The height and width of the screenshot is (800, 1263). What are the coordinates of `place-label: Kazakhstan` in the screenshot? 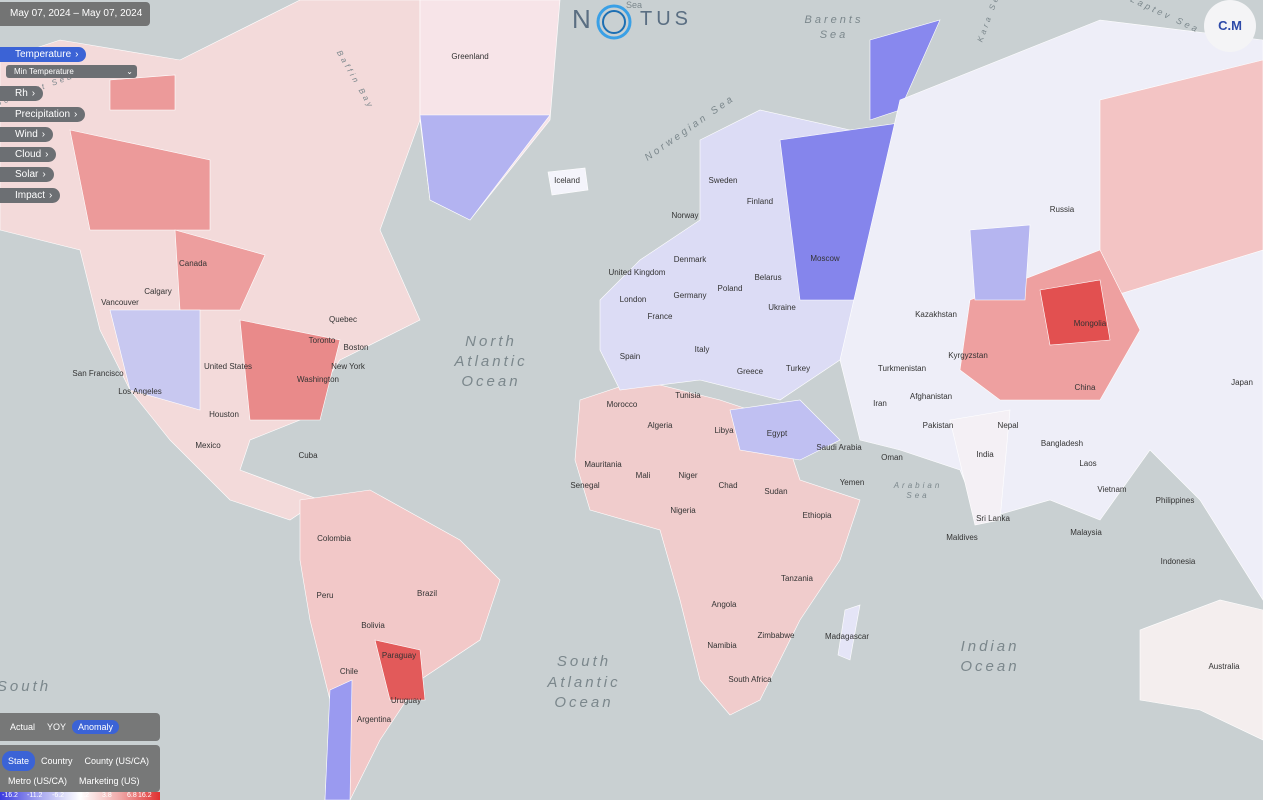 It's located at (936, 314).